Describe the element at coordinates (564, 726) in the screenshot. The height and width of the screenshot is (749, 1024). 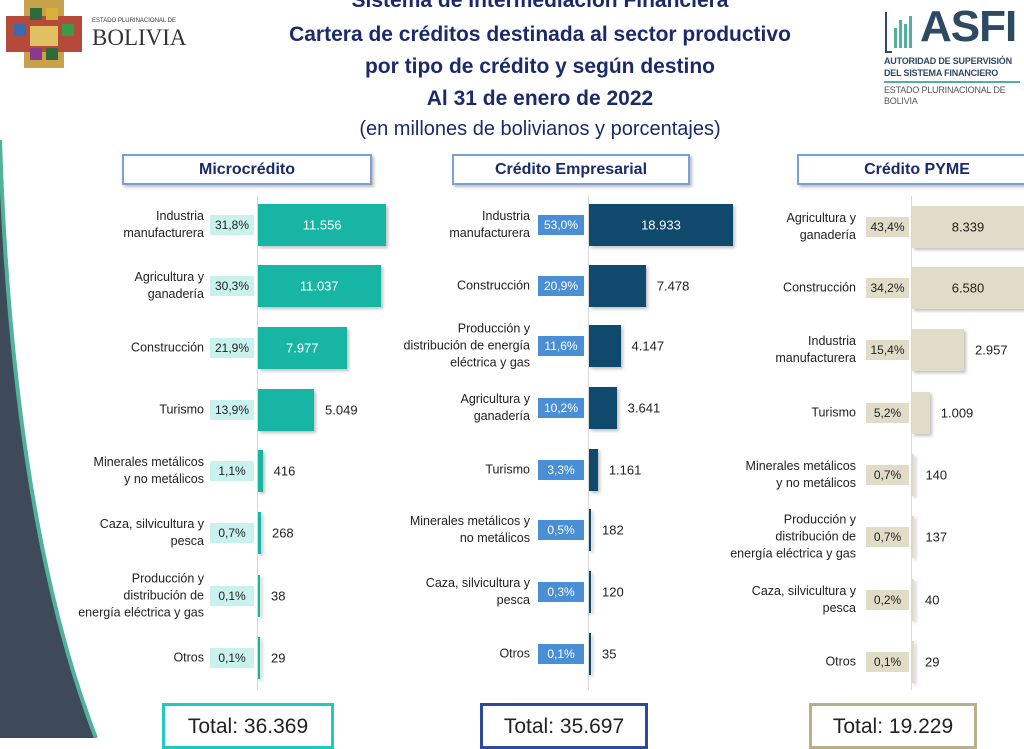
I see `total-empresarial: Total: 35.697` at that location.